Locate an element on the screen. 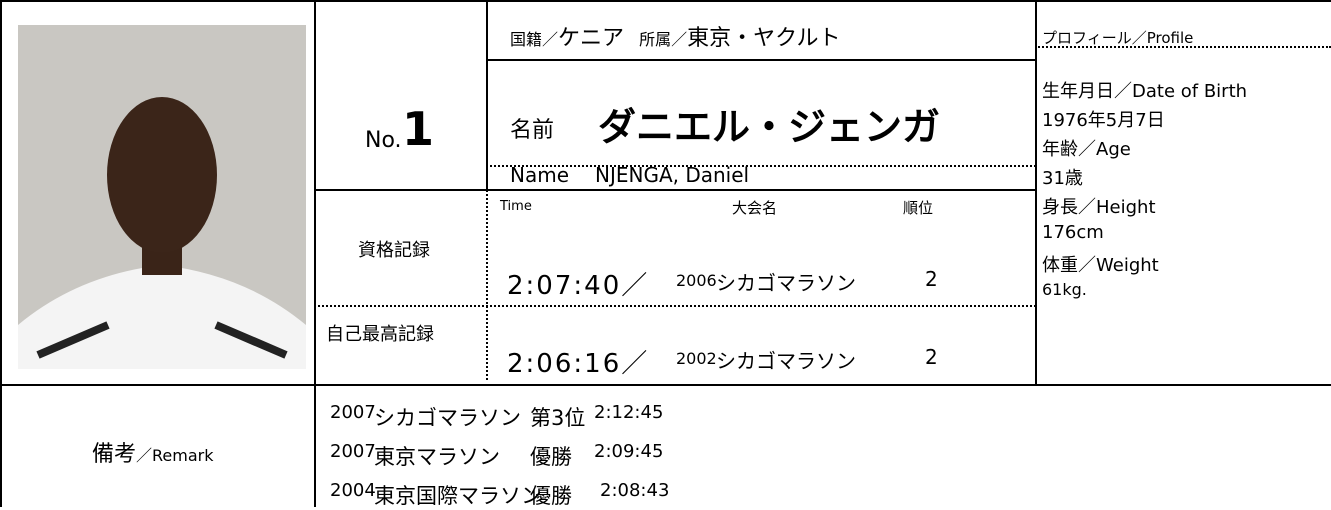  remark-cell: 2:08:43 is located at coordinates (635, 490).